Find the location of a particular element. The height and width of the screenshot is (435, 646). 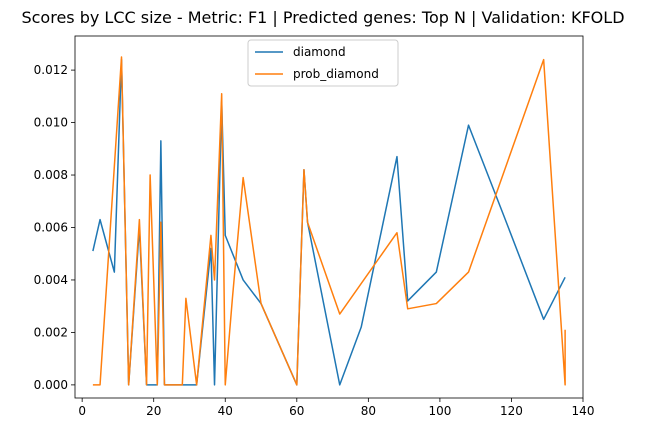

x-tick-label: 80 is located at coordinates (368, 411).